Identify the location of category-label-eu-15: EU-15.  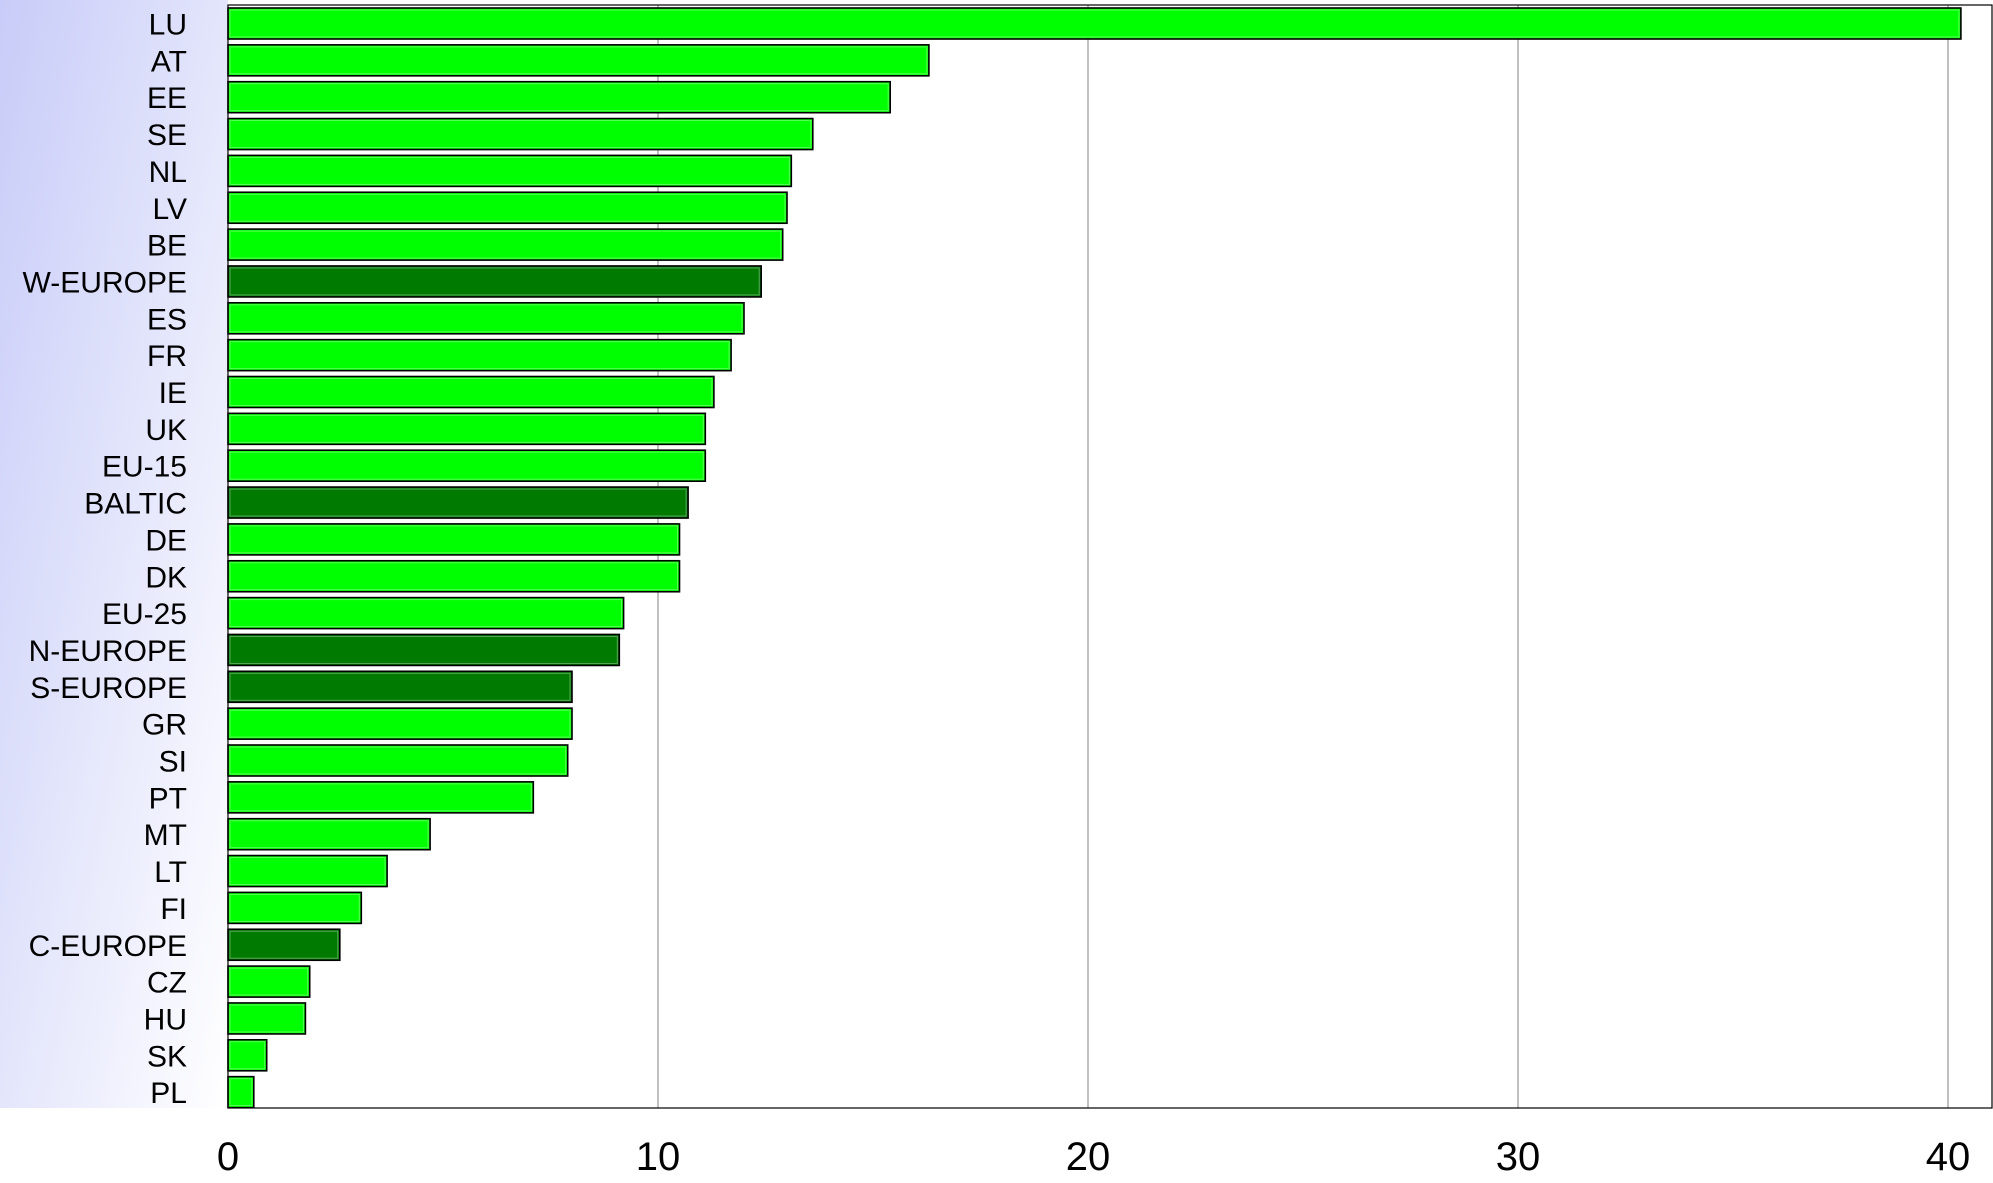
(144, 467).